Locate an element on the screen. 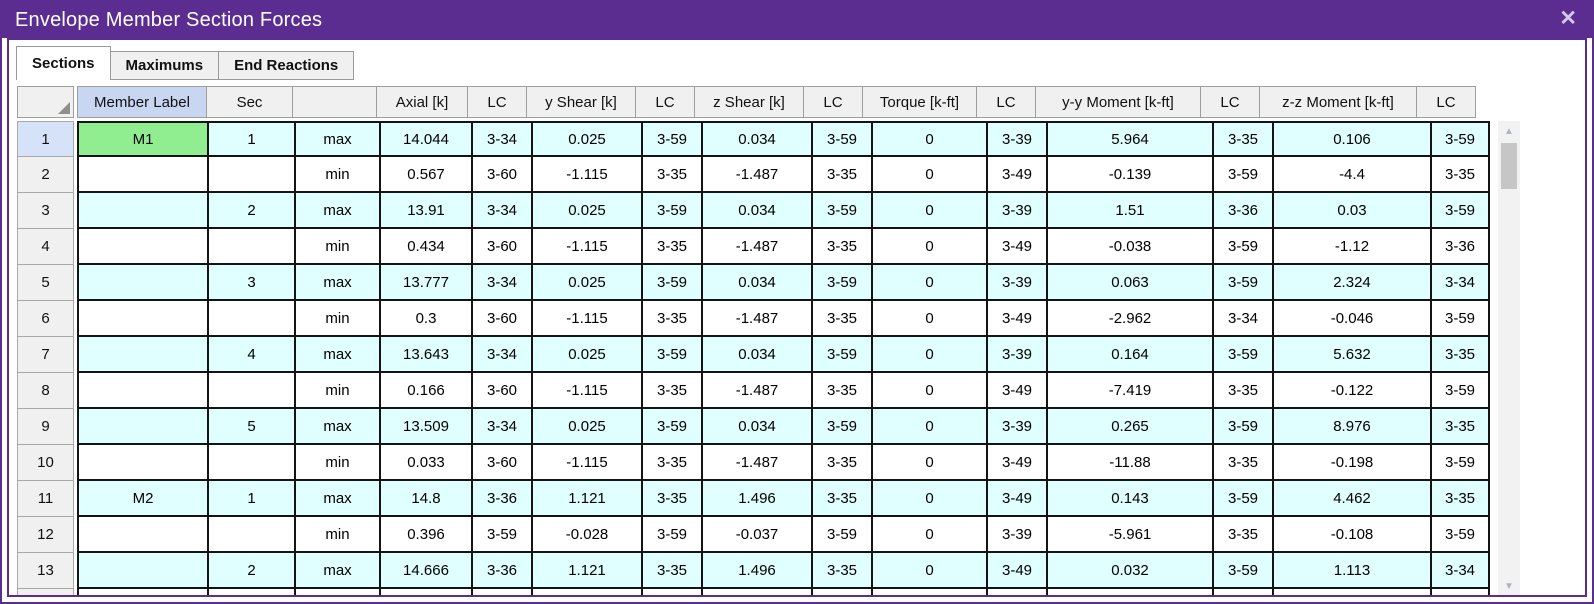  grid-cell: 5.632 is located at coordinates (1351, 355).